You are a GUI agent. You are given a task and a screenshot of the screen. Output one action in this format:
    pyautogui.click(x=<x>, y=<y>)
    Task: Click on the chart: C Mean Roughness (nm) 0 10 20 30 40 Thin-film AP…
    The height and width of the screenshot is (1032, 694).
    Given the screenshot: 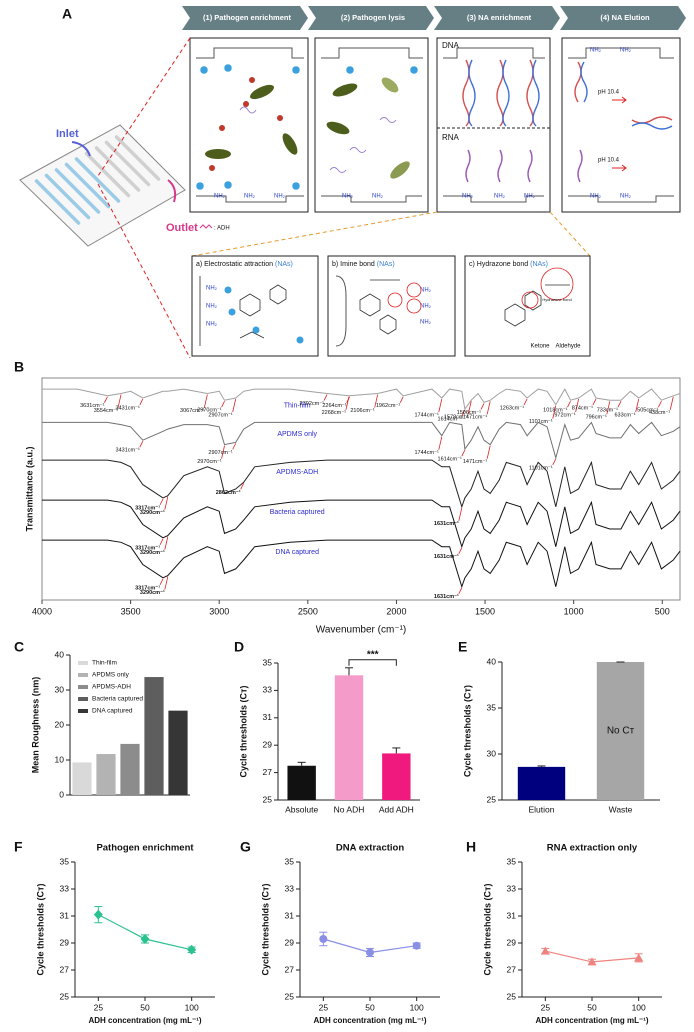 What is the action you would take?
    pyautogui.click(x=102, y=719)
    